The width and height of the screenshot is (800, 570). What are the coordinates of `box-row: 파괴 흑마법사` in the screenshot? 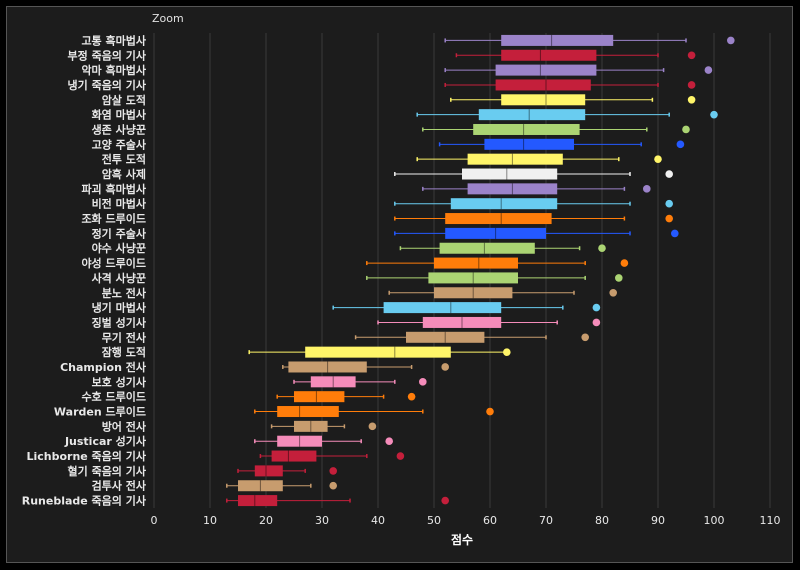 It's located at (366, 189).